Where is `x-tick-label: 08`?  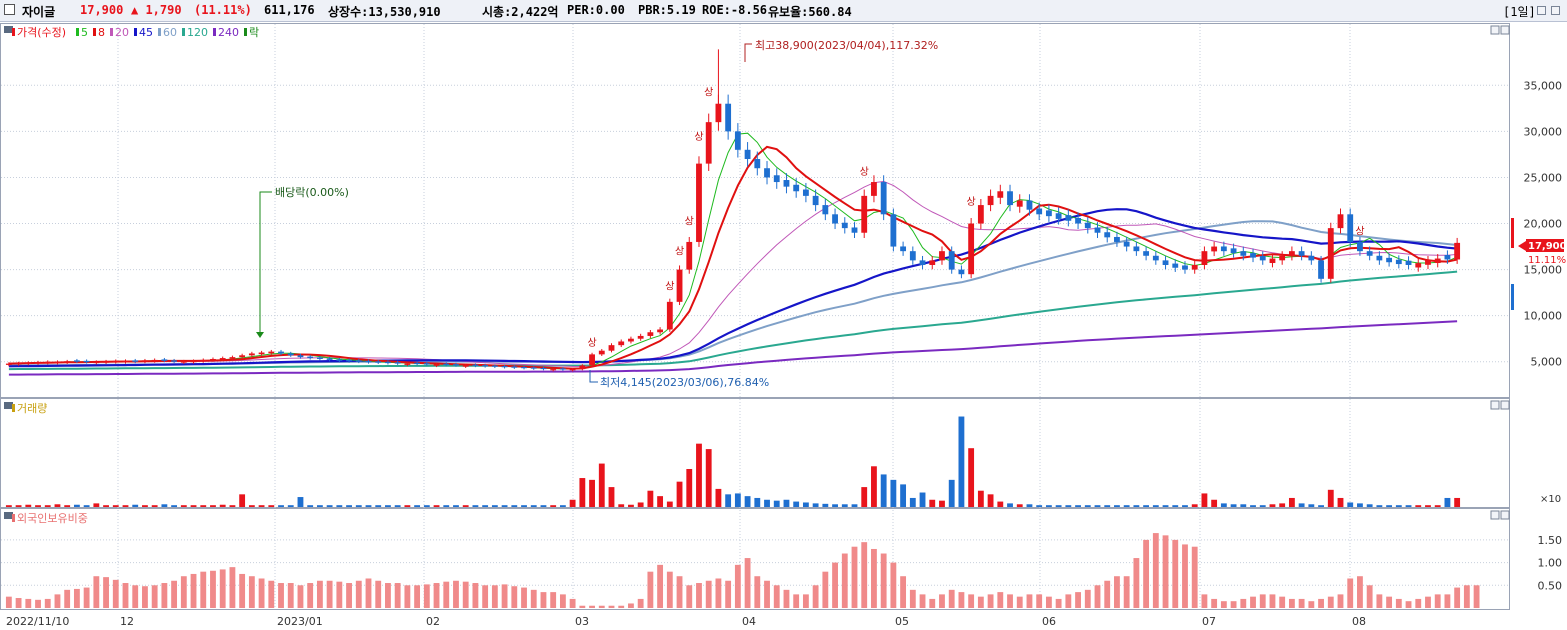
x-tick-label: 08 is located at coordinates (1359, 621).